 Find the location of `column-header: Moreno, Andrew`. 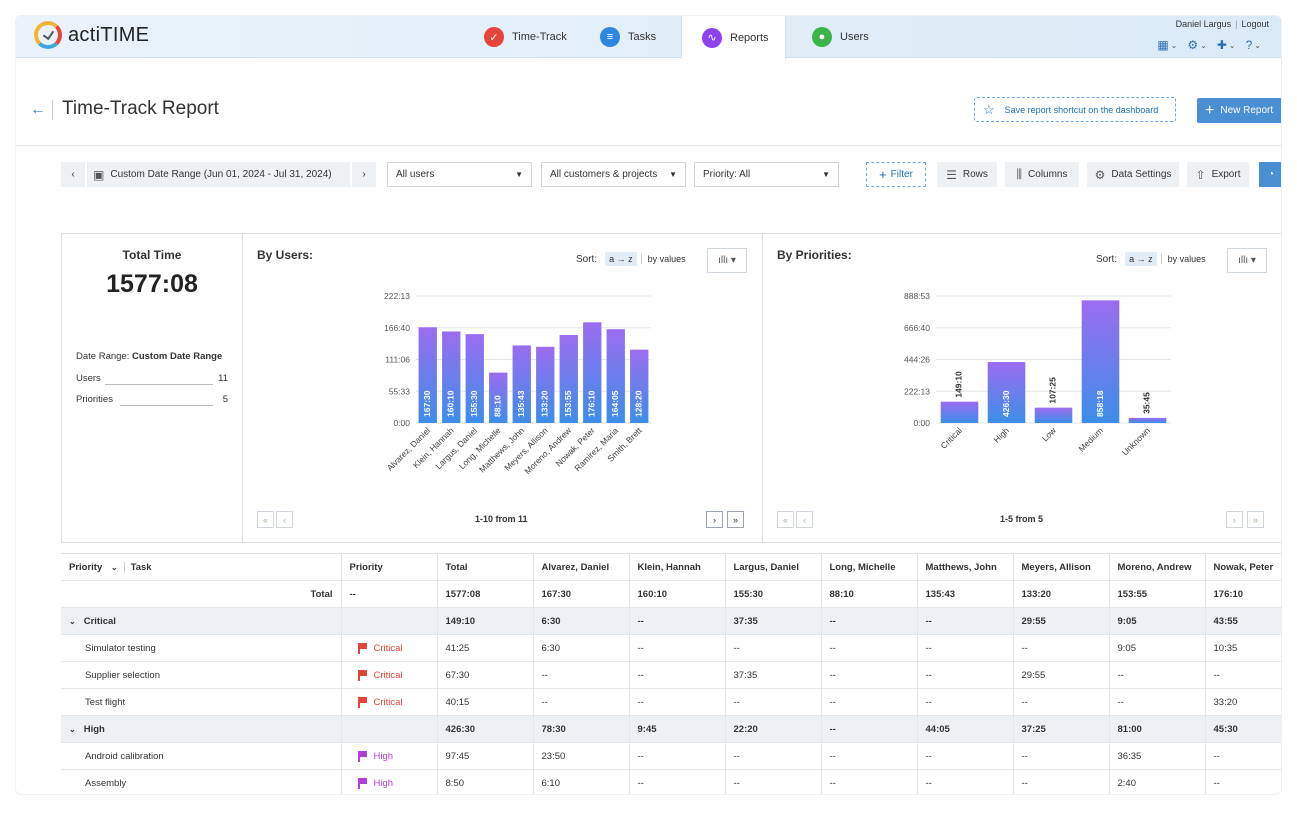

column-header: Moreno, Andrew is located at coordinates (1157, 567).